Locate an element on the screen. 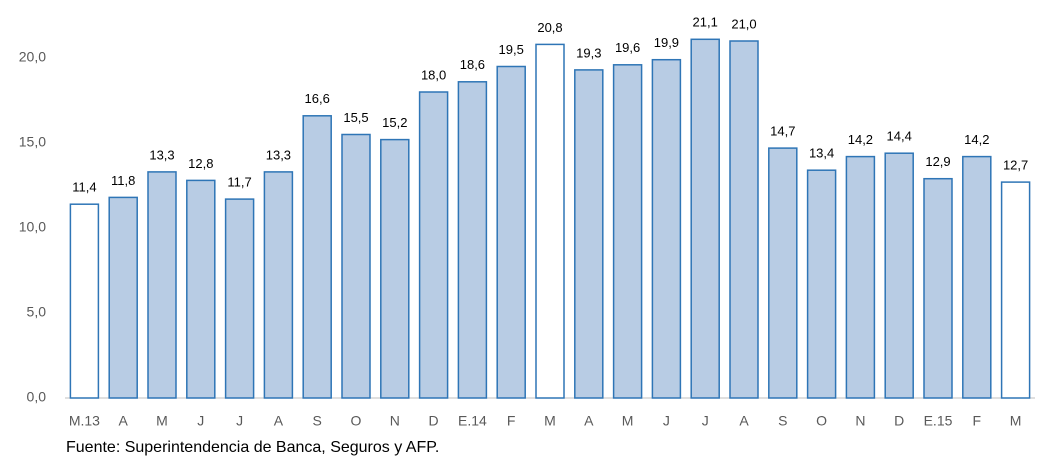  value-label: 18,6 is located at coordinates (472, 64).